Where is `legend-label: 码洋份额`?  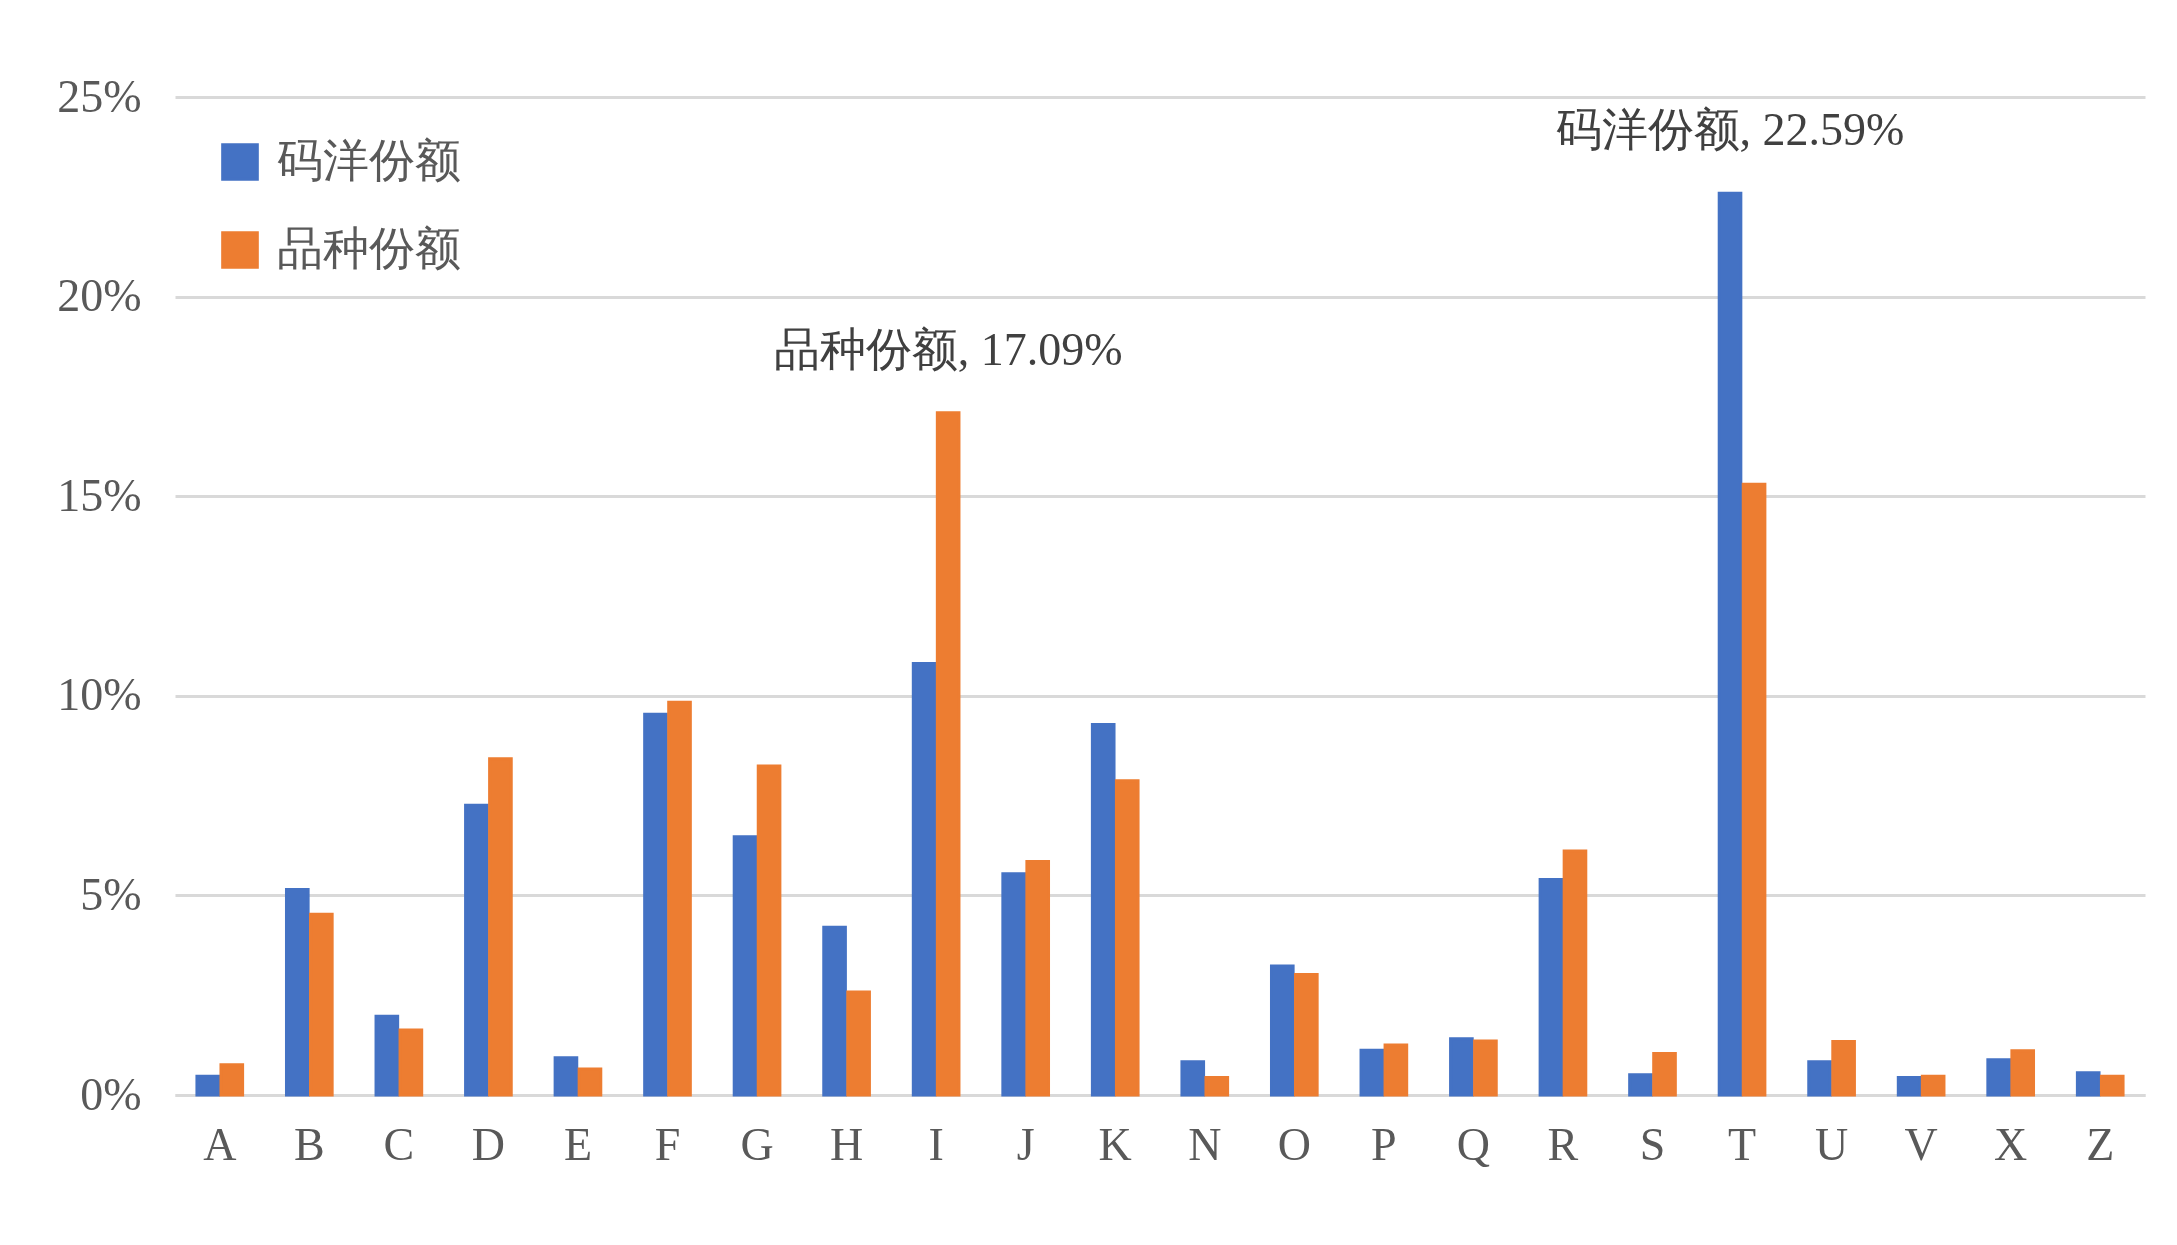 legend-label: 码洋份额 is located at coordinates (369, 160).